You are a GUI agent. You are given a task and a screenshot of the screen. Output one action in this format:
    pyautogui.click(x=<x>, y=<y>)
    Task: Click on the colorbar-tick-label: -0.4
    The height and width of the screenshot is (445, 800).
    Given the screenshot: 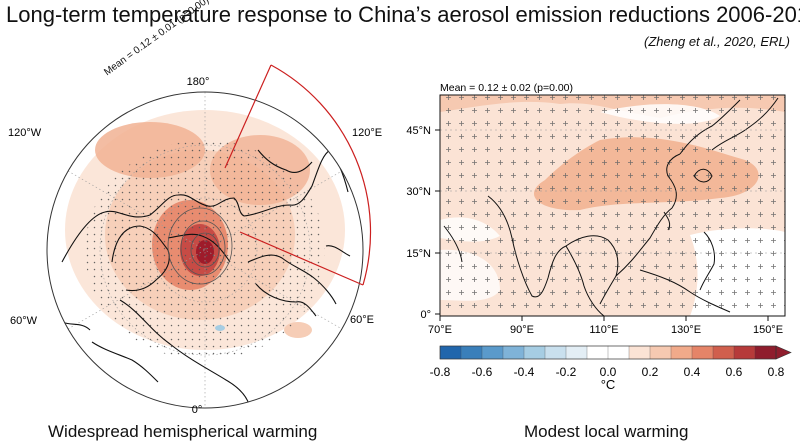 What is the action you would take?
    pyautogui.click(x=524, y=372)
    